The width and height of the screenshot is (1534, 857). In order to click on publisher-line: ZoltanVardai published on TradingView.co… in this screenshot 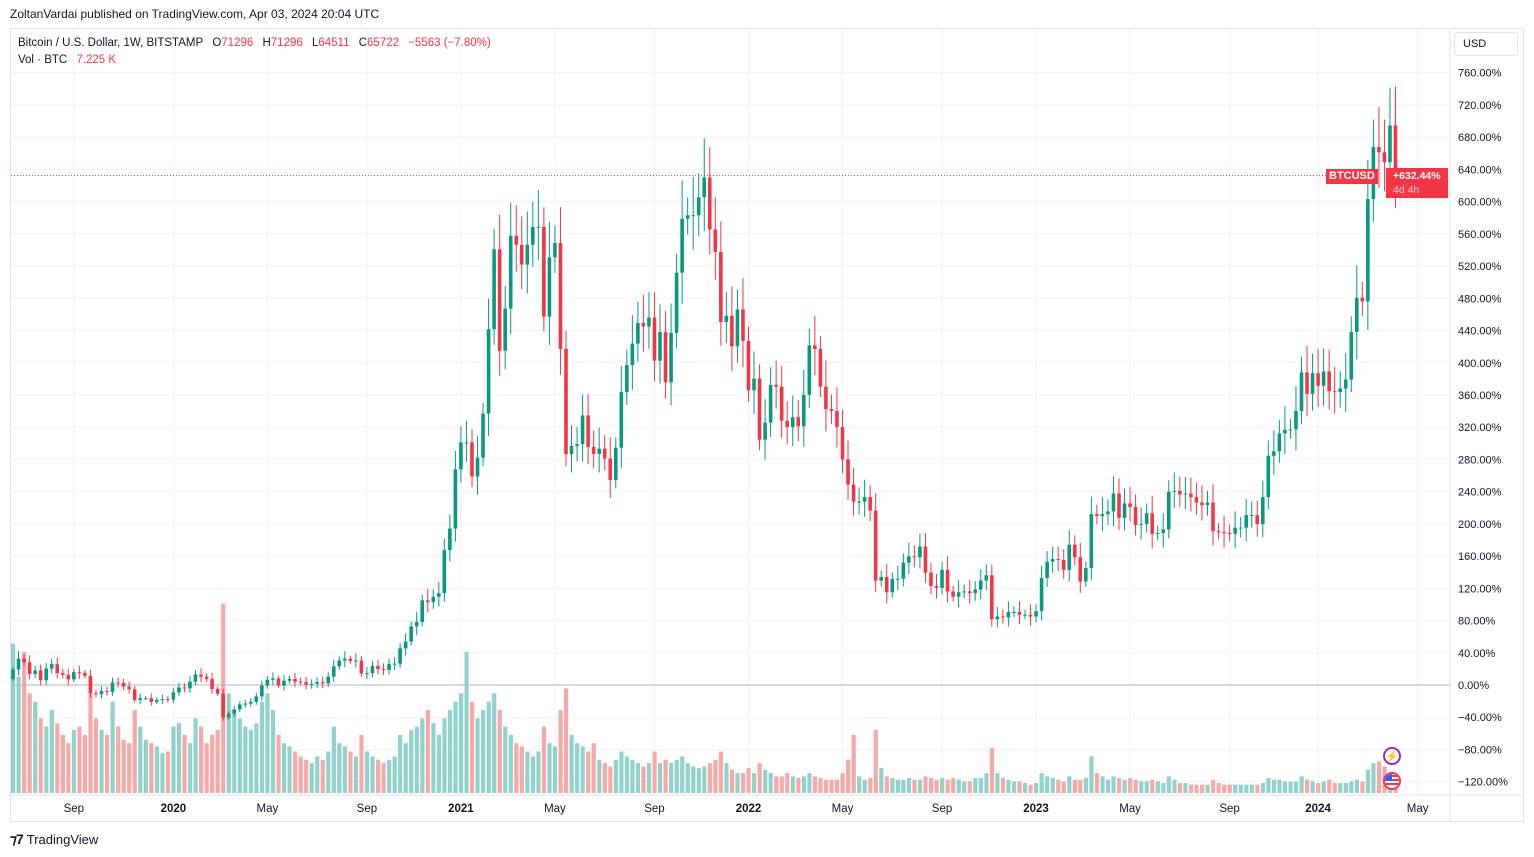, I will do `click(195, 14)`.